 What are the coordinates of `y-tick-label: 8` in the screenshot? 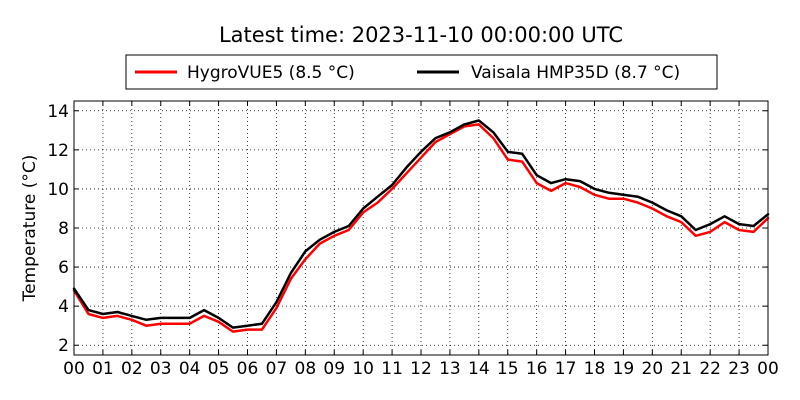 It's located at (63, 229).